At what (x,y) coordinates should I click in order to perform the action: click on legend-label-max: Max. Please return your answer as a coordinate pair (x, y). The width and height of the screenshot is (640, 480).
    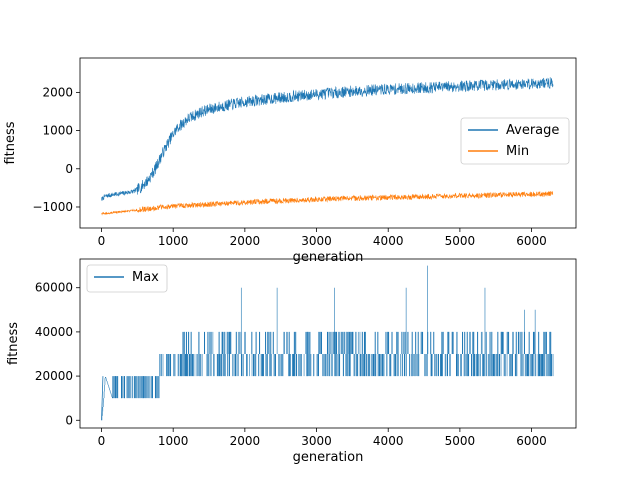
    Looking at the image, I should click on (145, 277).